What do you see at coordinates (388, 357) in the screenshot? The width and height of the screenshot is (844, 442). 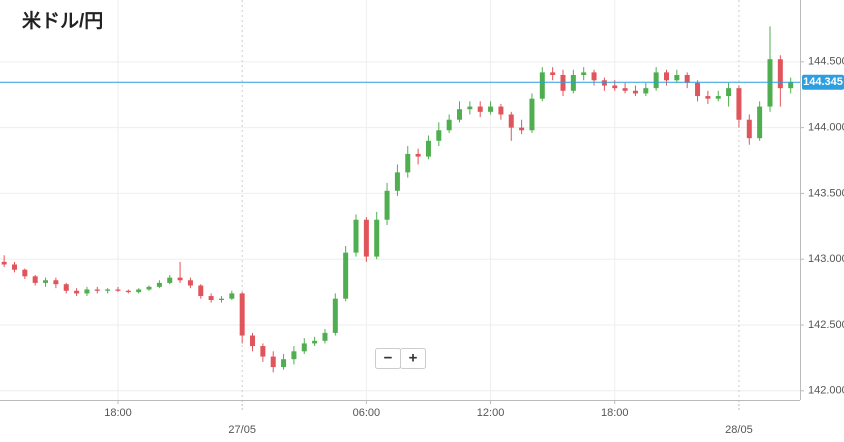 I see `zoom-out-label: −` at bounding box center [388, 357].